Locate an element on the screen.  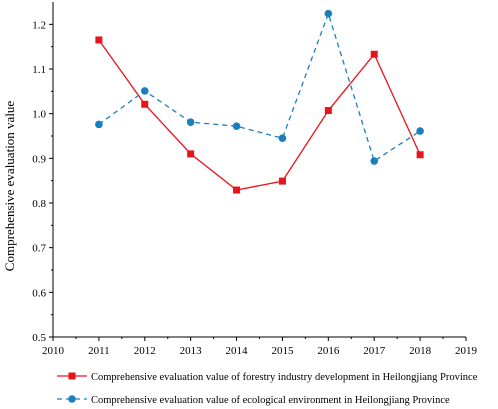
x-tick-label: 2015 is located at coordinates (282, 351).